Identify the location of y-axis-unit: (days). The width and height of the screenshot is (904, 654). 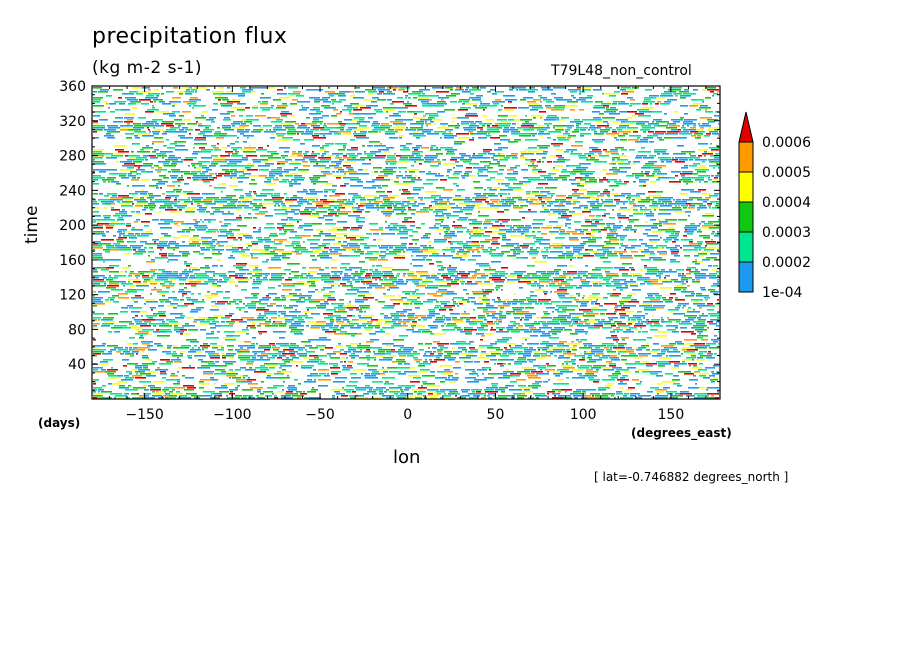
(59, 423).